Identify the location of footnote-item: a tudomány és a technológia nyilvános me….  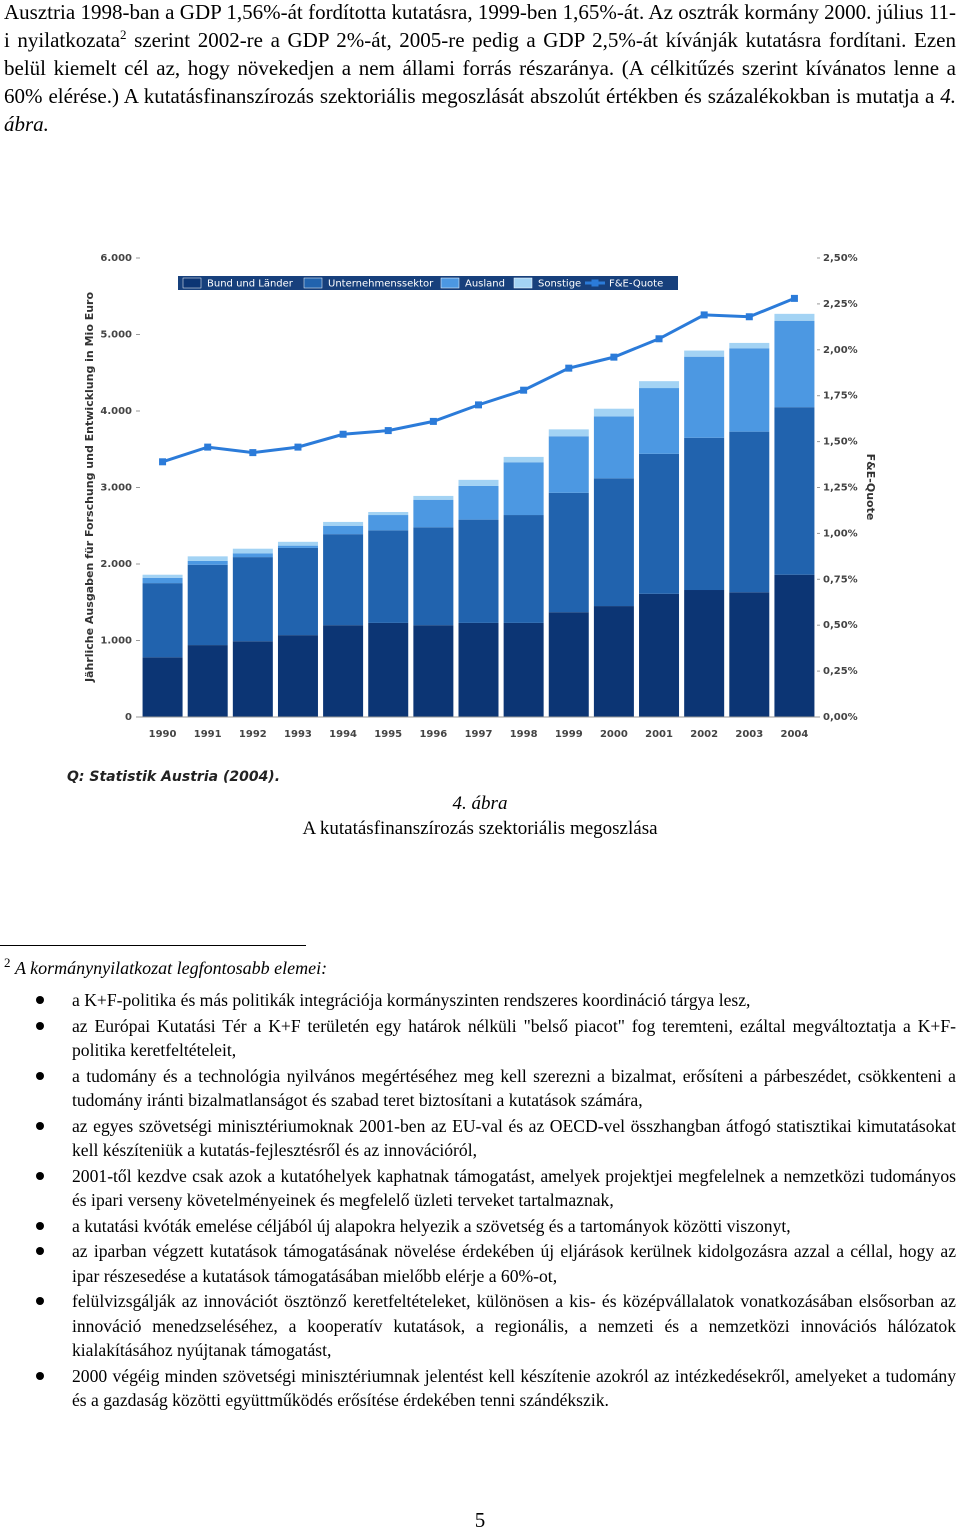
(496, 1088).